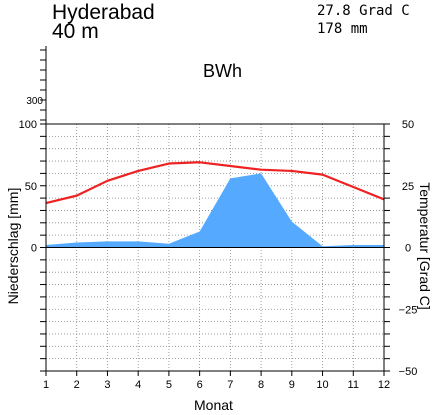  I want to click on x-tick-label: 12, so click(384, 385).